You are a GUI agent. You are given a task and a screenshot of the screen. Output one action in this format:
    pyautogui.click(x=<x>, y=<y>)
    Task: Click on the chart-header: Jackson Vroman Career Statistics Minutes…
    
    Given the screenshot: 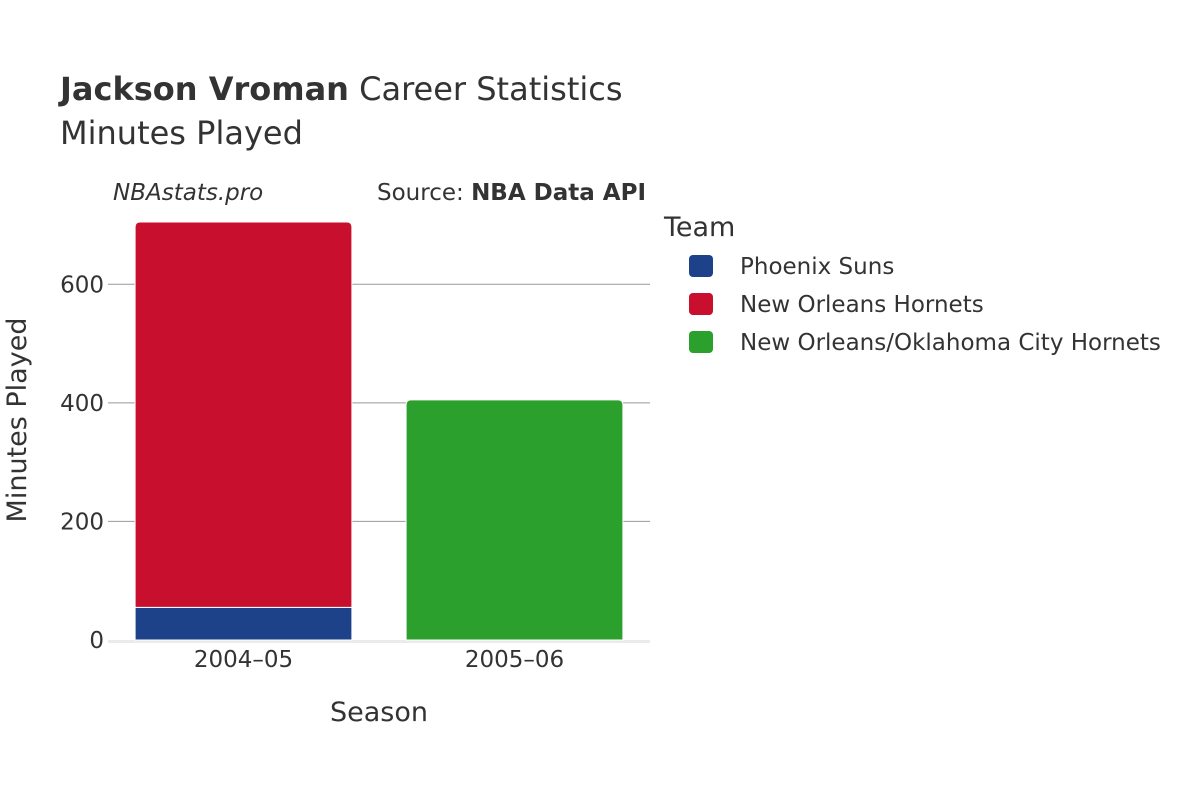 What is the action you would take?
    pyautogui.click(x=340, y=111)
    